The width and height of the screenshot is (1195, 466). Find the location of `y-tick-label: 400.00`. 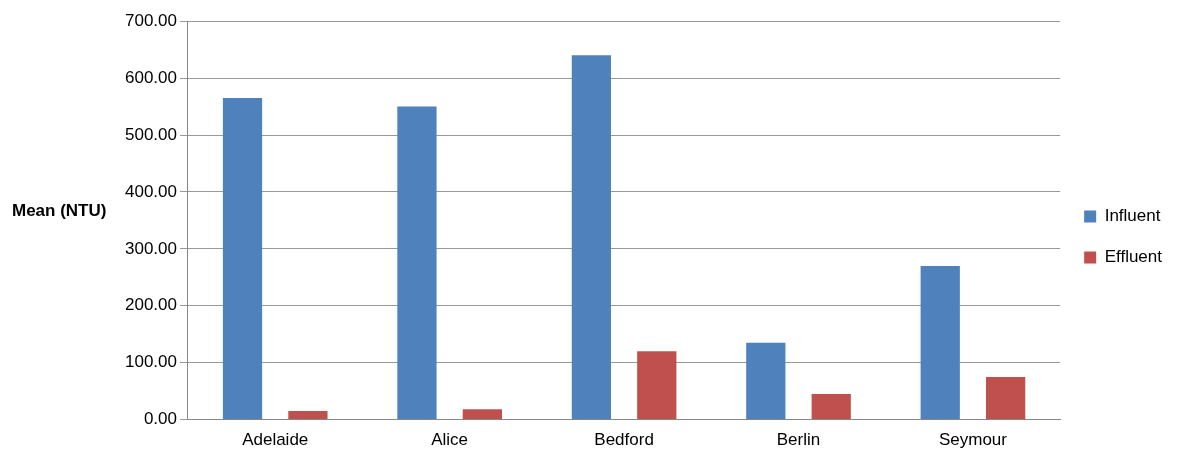

y-tick-label: 400.00 is located at coordinates (151, 191).